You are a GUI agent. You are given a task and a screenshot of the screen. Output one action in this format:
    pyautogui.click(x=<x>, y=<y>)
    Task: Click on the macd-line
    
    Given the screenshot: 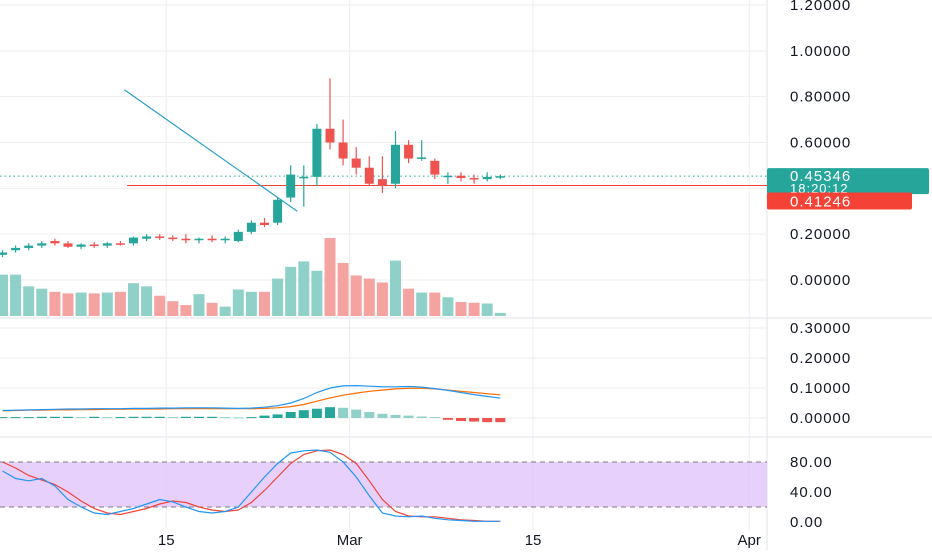 What is the action you would take?
    pyautogui.click(x=251, y=398)
    